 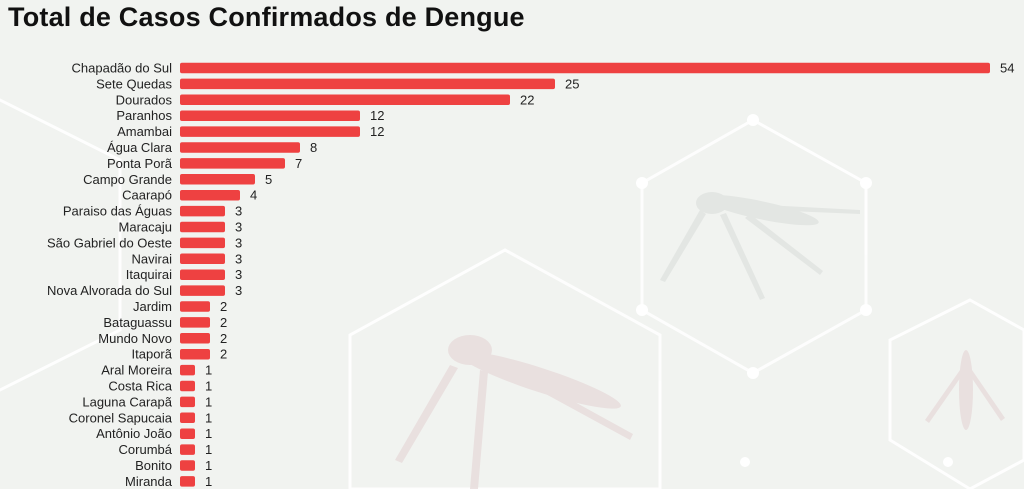 I want to click on value-label: 4, so click(x=253, y=195).